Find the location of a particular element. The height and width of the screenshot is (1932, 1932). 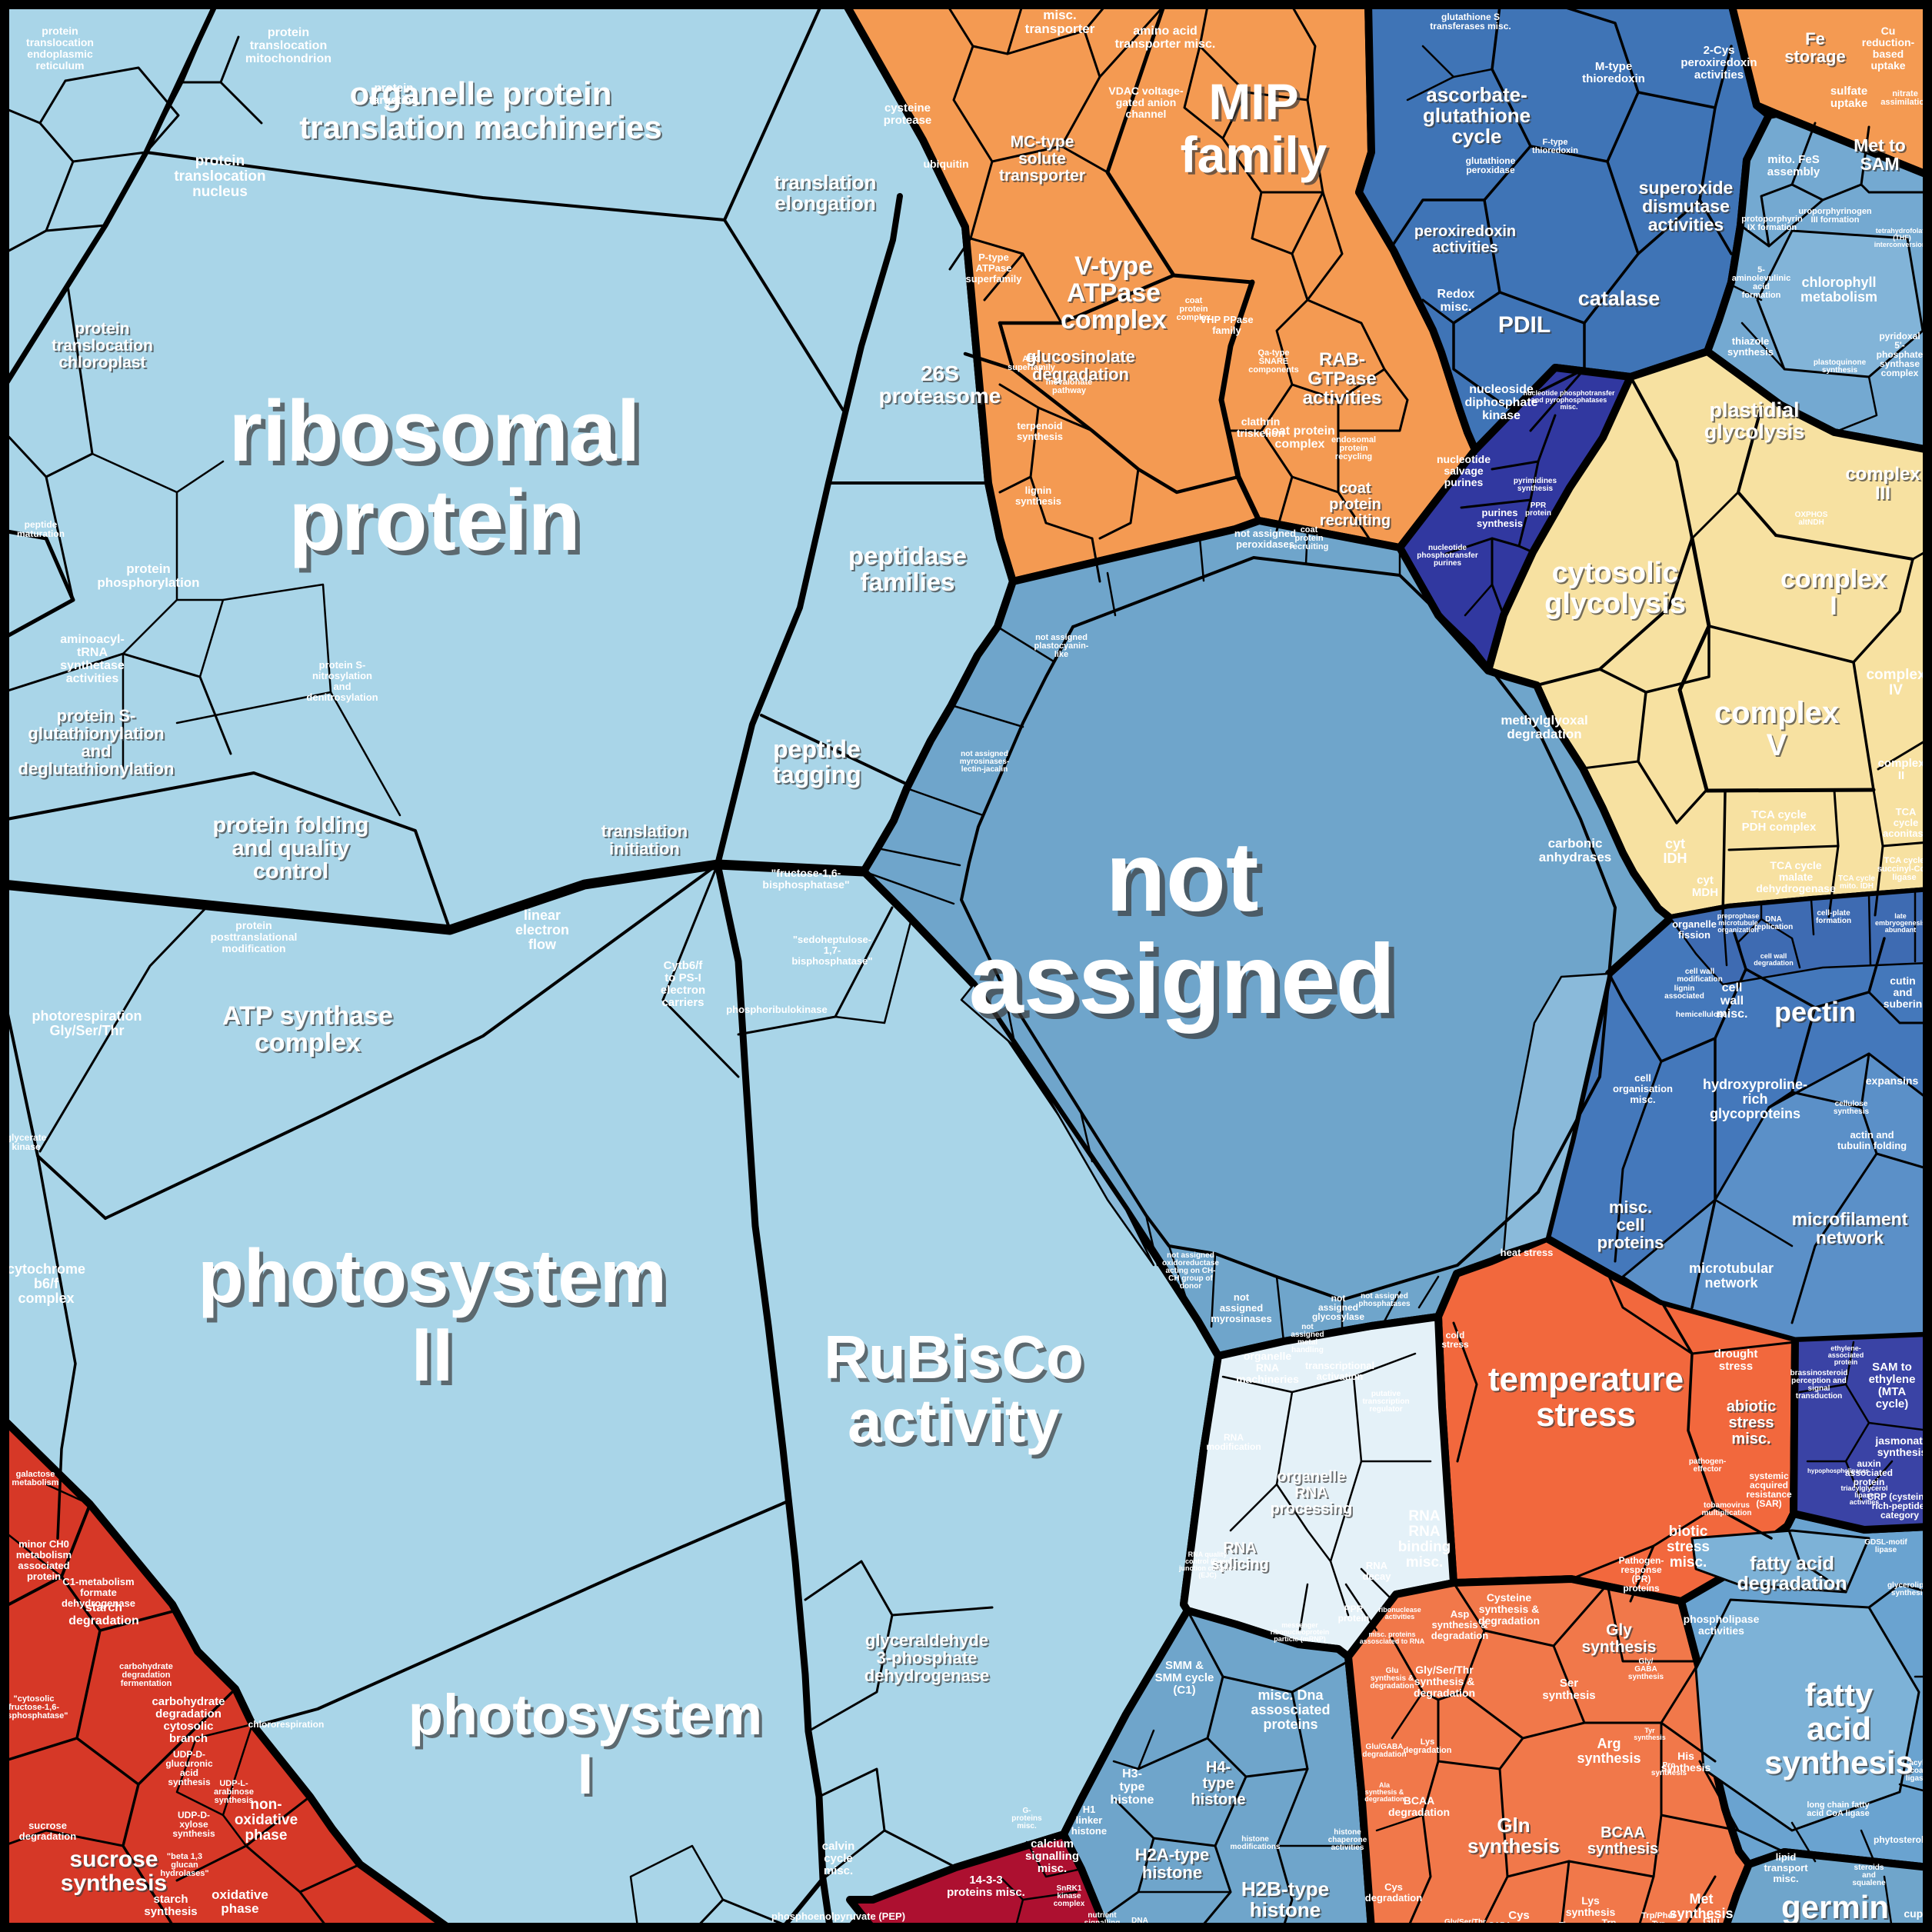

svg-text:SMM &SMM cycle(C1): SMM & SMM cycle (C1) is located at coordinates (1184, 1678).